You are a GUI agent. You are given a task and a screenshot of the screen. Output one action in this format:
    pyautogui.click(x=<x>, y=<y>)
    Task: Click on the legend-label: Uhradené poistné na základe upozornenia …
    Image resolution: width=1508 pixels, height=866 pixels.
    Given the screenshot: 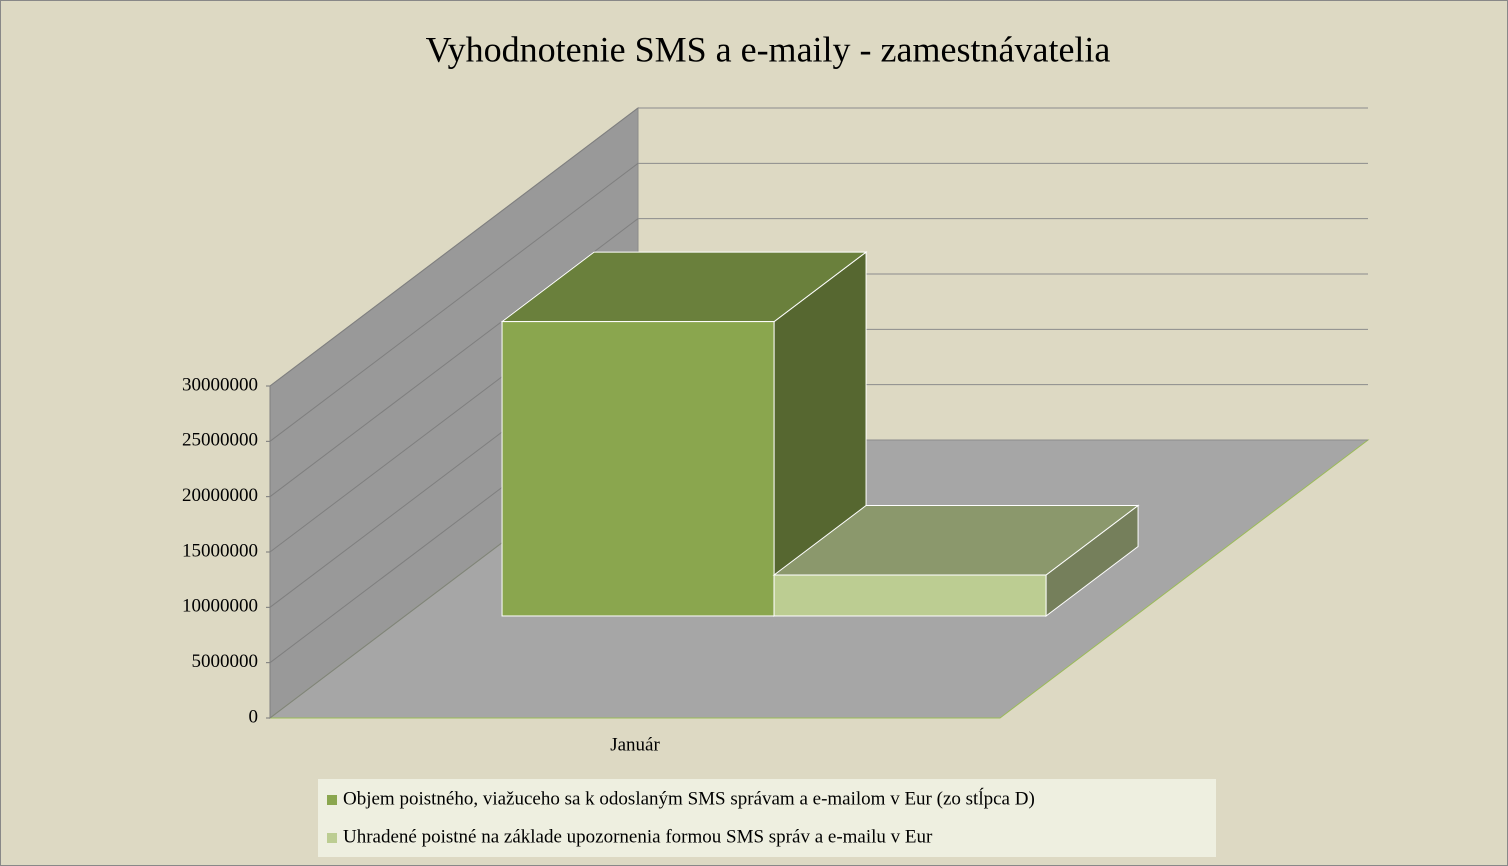 What is the action you would take?
    pyautogui.click(x=638, y=836)
    